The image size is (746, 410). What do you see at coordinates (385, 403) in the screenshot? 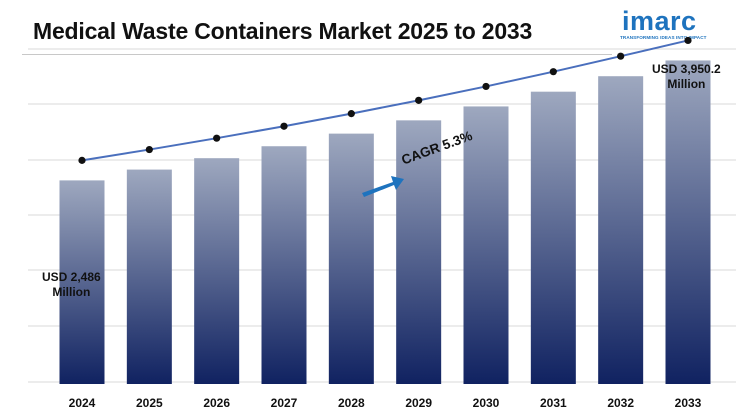
I see `x-axis-labels: 2024 2025 2026 2027 2028 2029 2030 2031 2032 2033` at bounding box center [385, 403].